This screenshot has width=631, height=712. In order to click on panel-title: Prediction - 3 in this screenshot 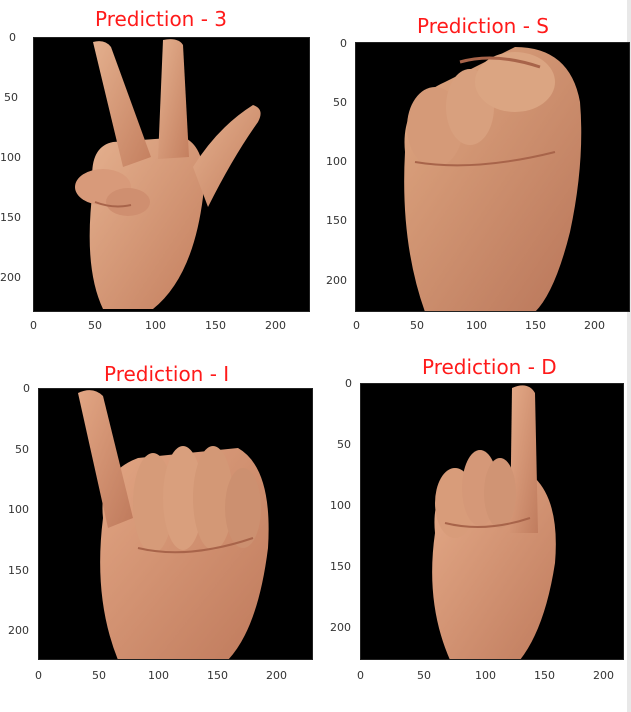, I will do `click(161, 19)`.